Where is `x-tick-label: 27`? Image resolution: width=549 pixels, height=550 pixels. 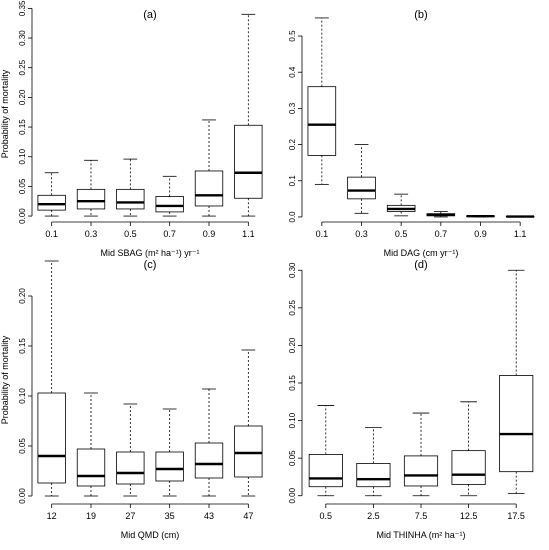
x-tick-label: 27 is located at coordinates (130, 516).